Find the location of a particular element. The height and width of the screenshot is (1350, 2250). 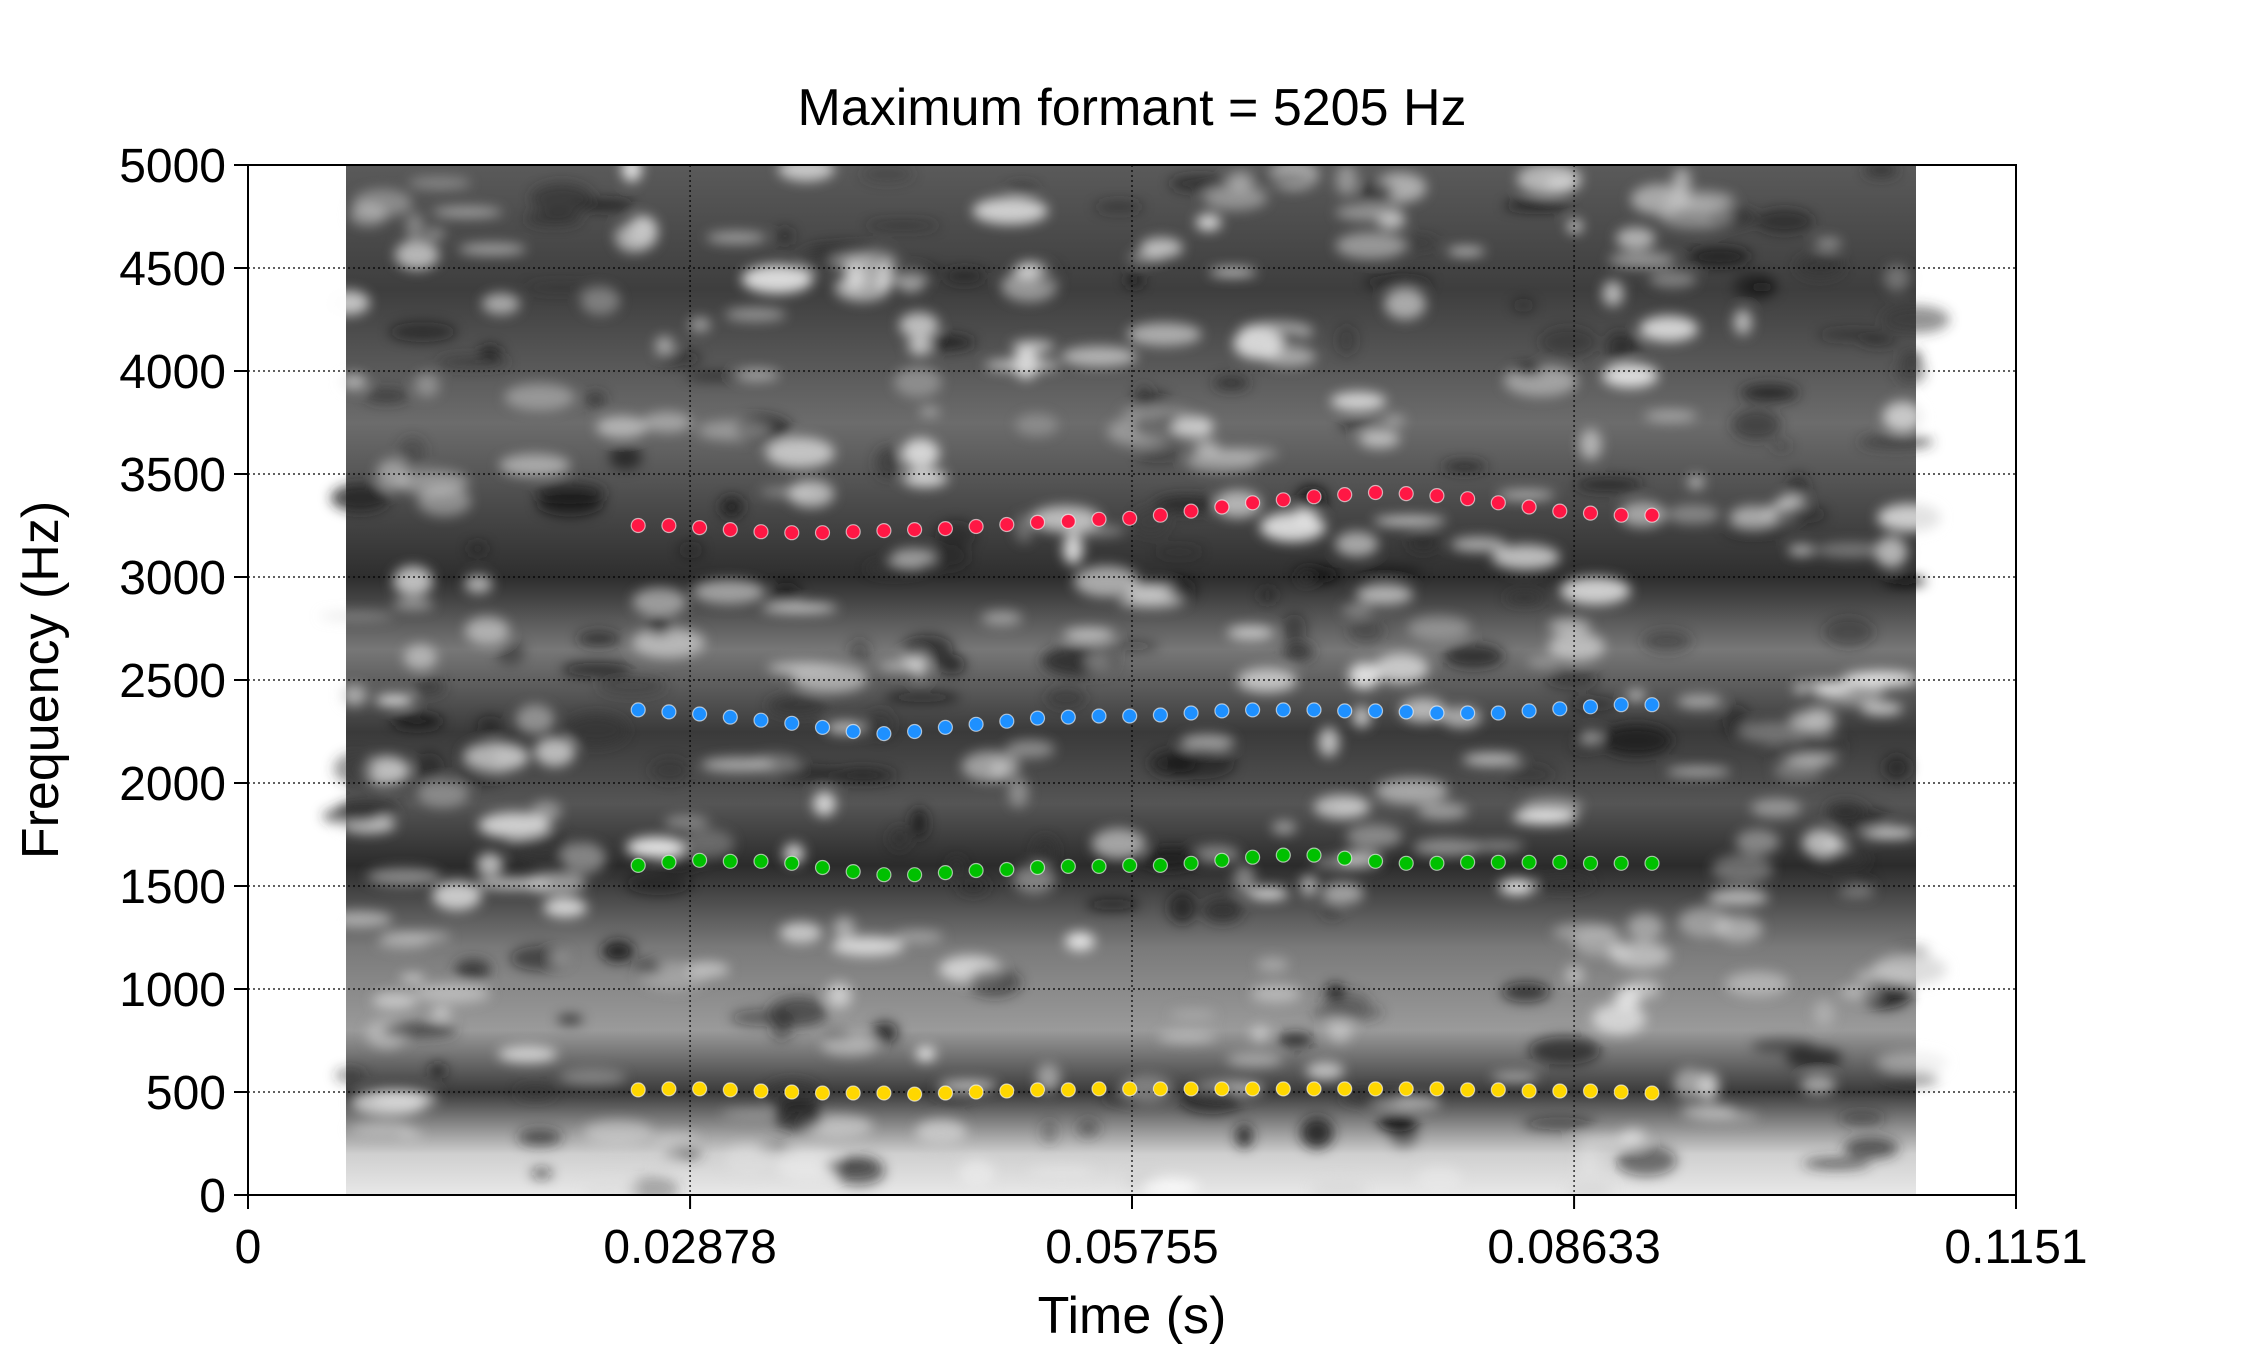

x-tick-label: 0 is located at coordinates (248, 1247).